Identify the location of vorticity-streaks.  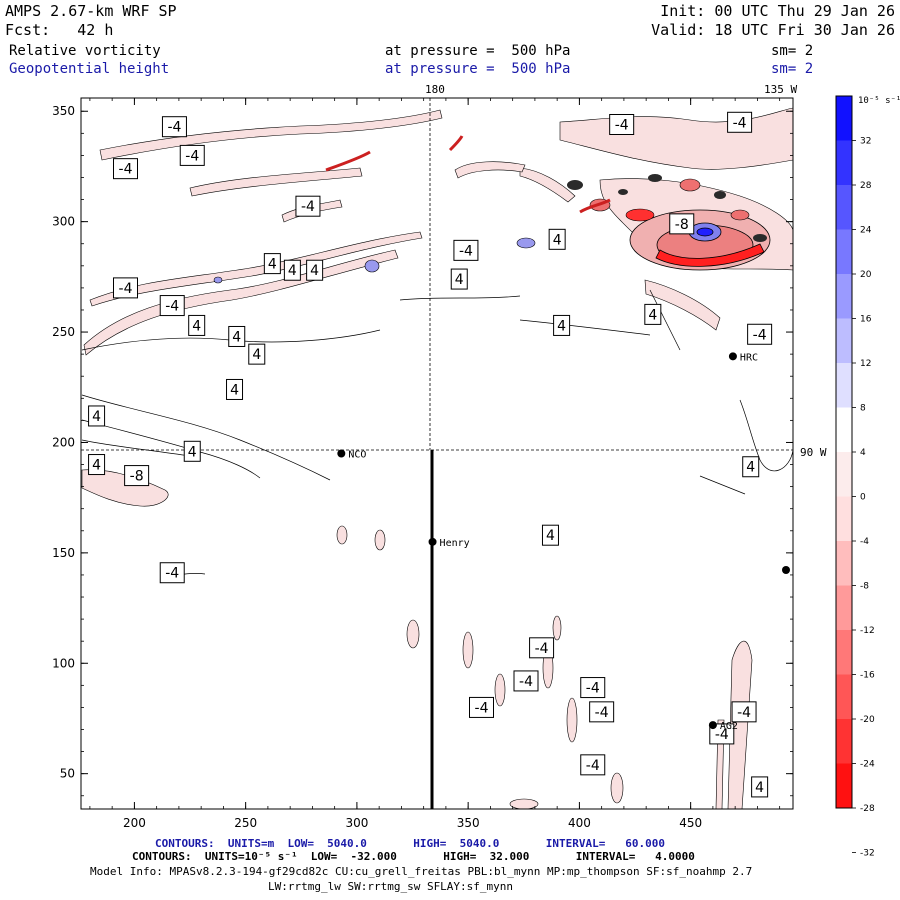
(468, 174).